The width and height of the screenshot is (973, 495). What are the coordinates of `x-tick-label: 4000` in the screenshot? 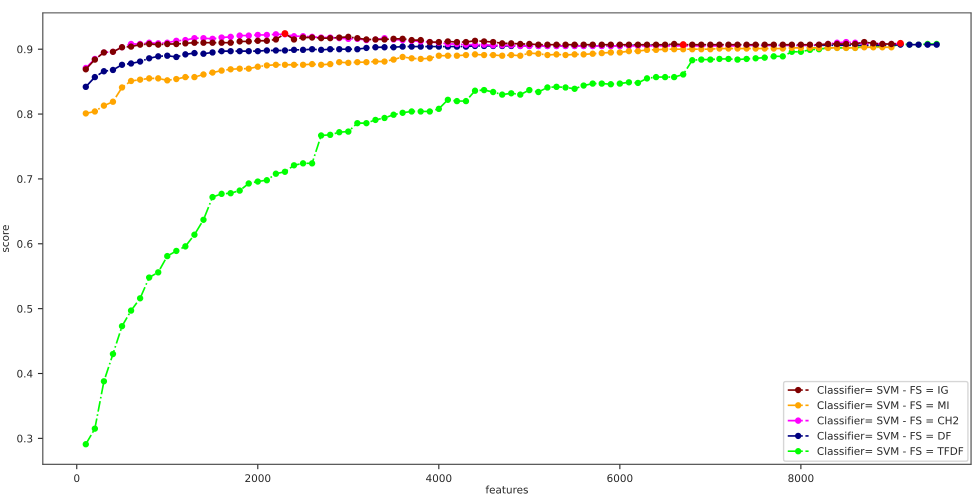 It's located at (439, 478).